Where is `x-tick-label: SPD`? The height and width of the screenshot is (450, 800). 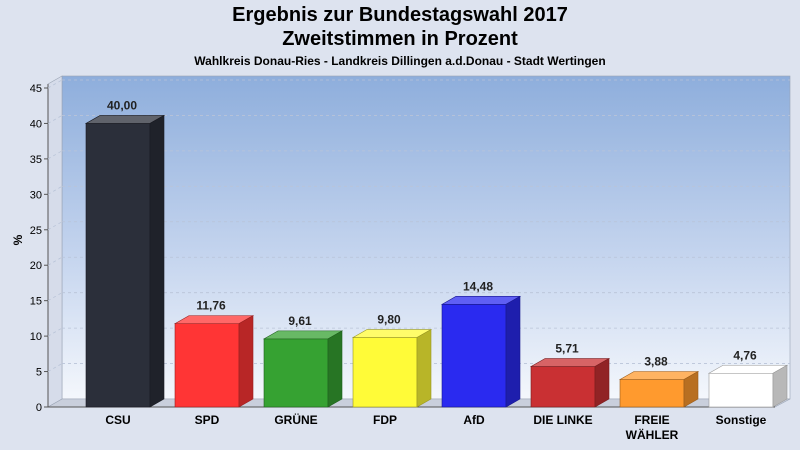 x-tick-label: SPD is located at coordinates (207, 420).